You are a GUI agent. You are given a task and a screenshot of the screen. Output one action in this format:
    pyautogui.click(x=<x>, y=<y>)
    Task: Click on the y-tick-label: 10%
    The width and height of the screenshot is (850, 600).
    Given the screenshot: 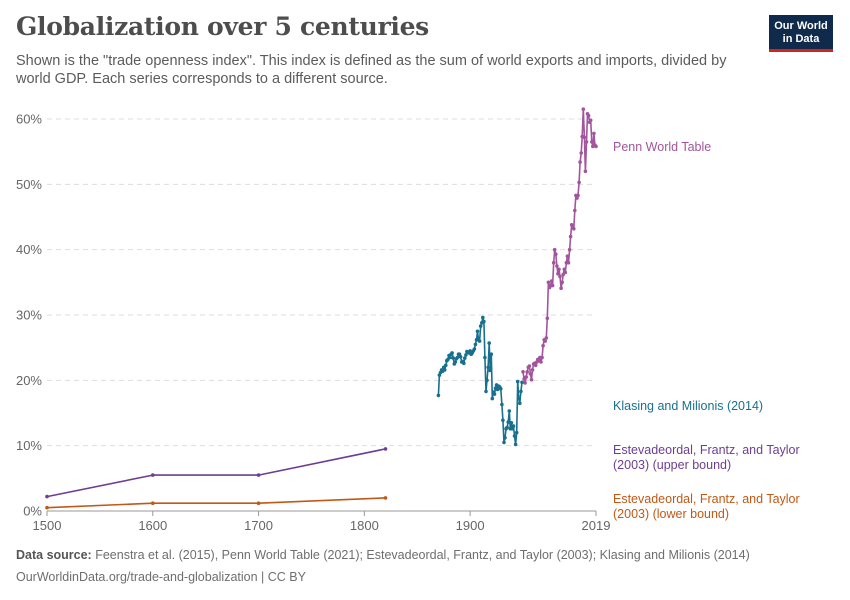 What is the action you would take?
    pyautogui.click(x=29, y=445)
    